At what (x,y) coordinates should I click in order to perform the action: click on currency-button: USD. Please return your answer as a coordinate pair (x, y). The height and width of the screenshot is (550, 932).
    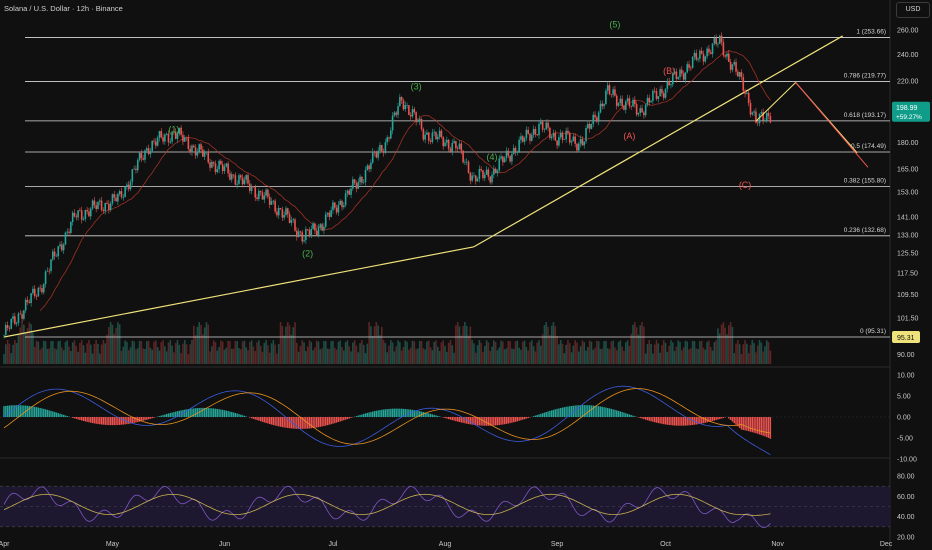
    Looking at the image, I should click on (913, 10).